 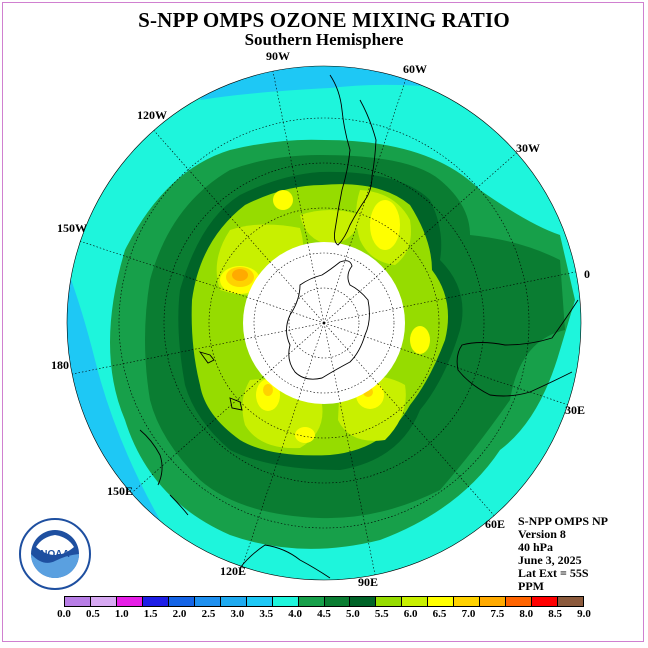 I want to click on colorbar-tick-label: 9.0, so click(x=584, y=614).